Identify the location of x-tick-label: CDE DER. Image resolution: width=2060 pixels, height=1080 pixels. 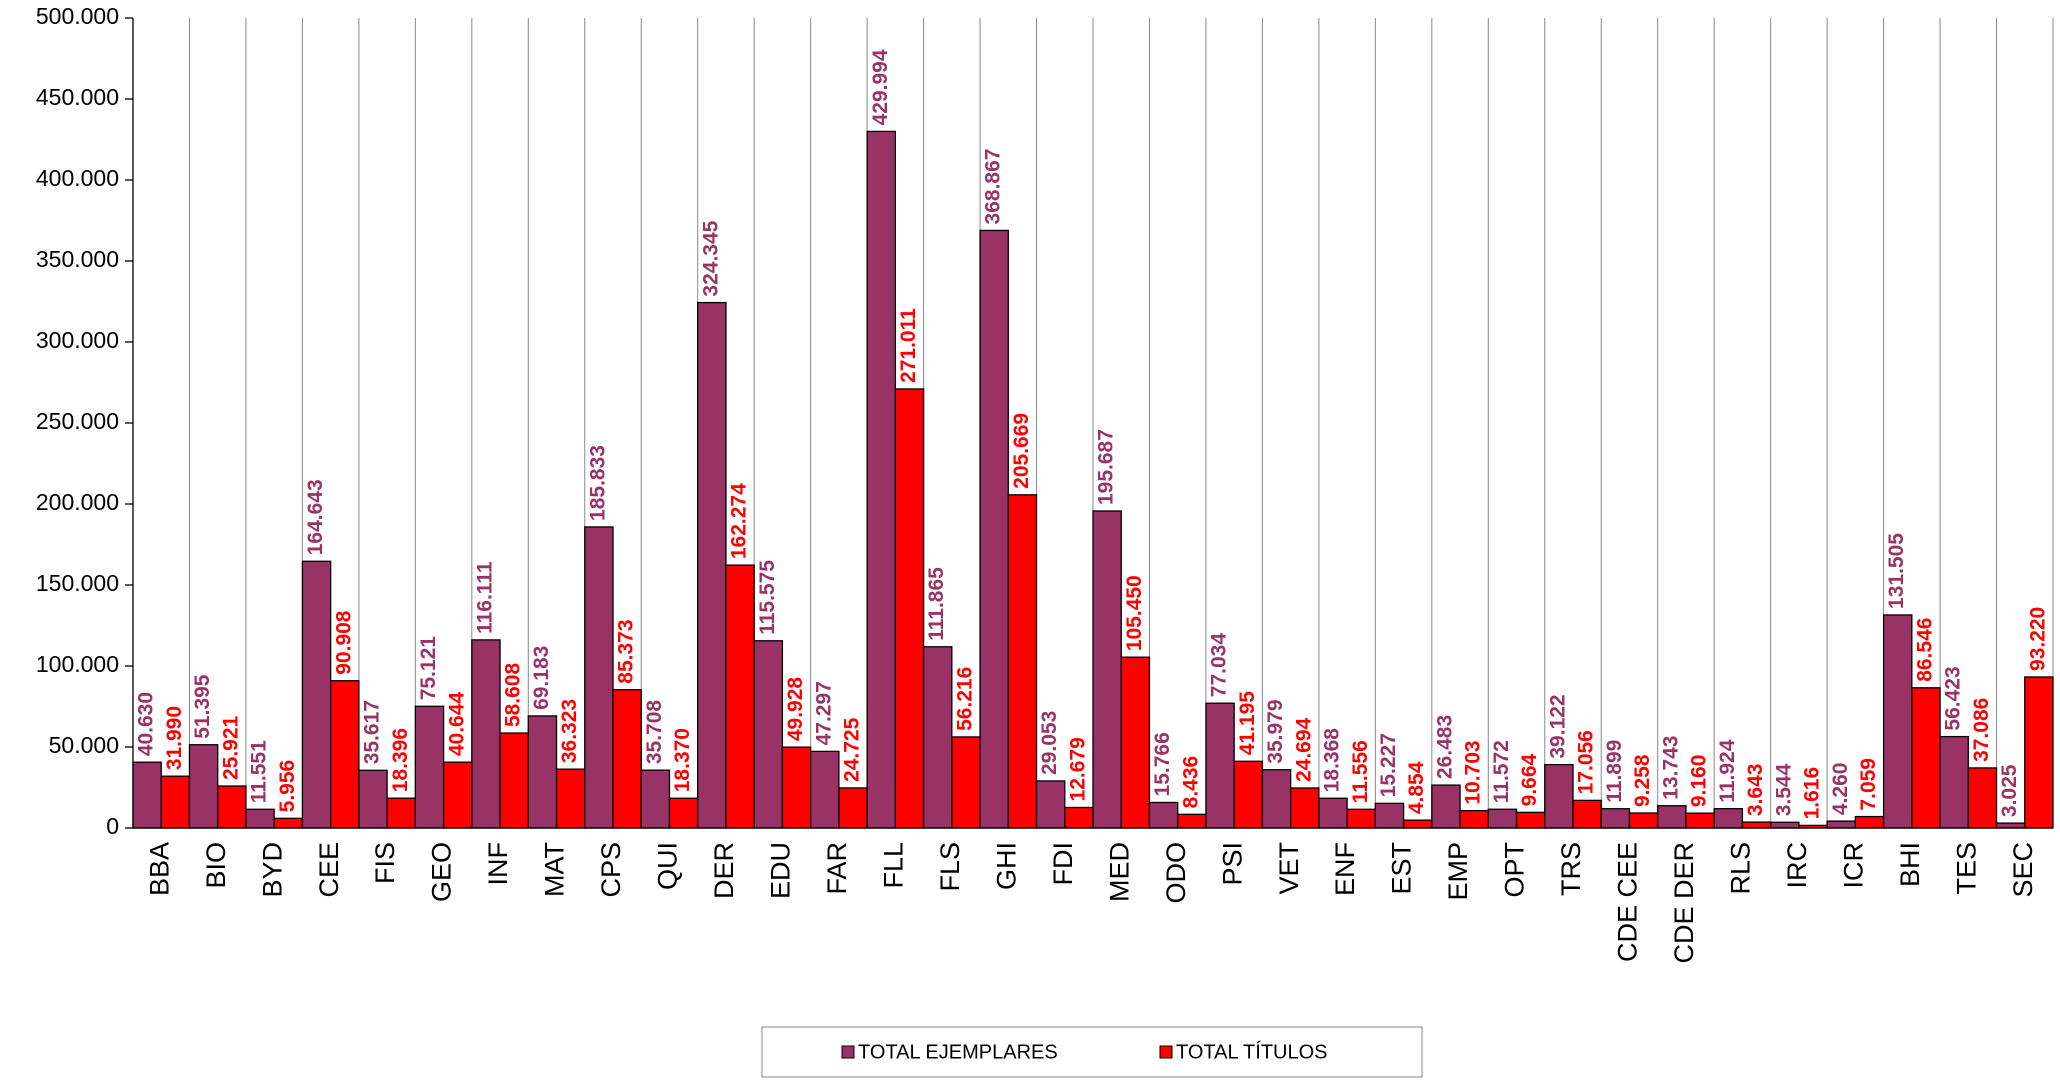
(1684, 903).